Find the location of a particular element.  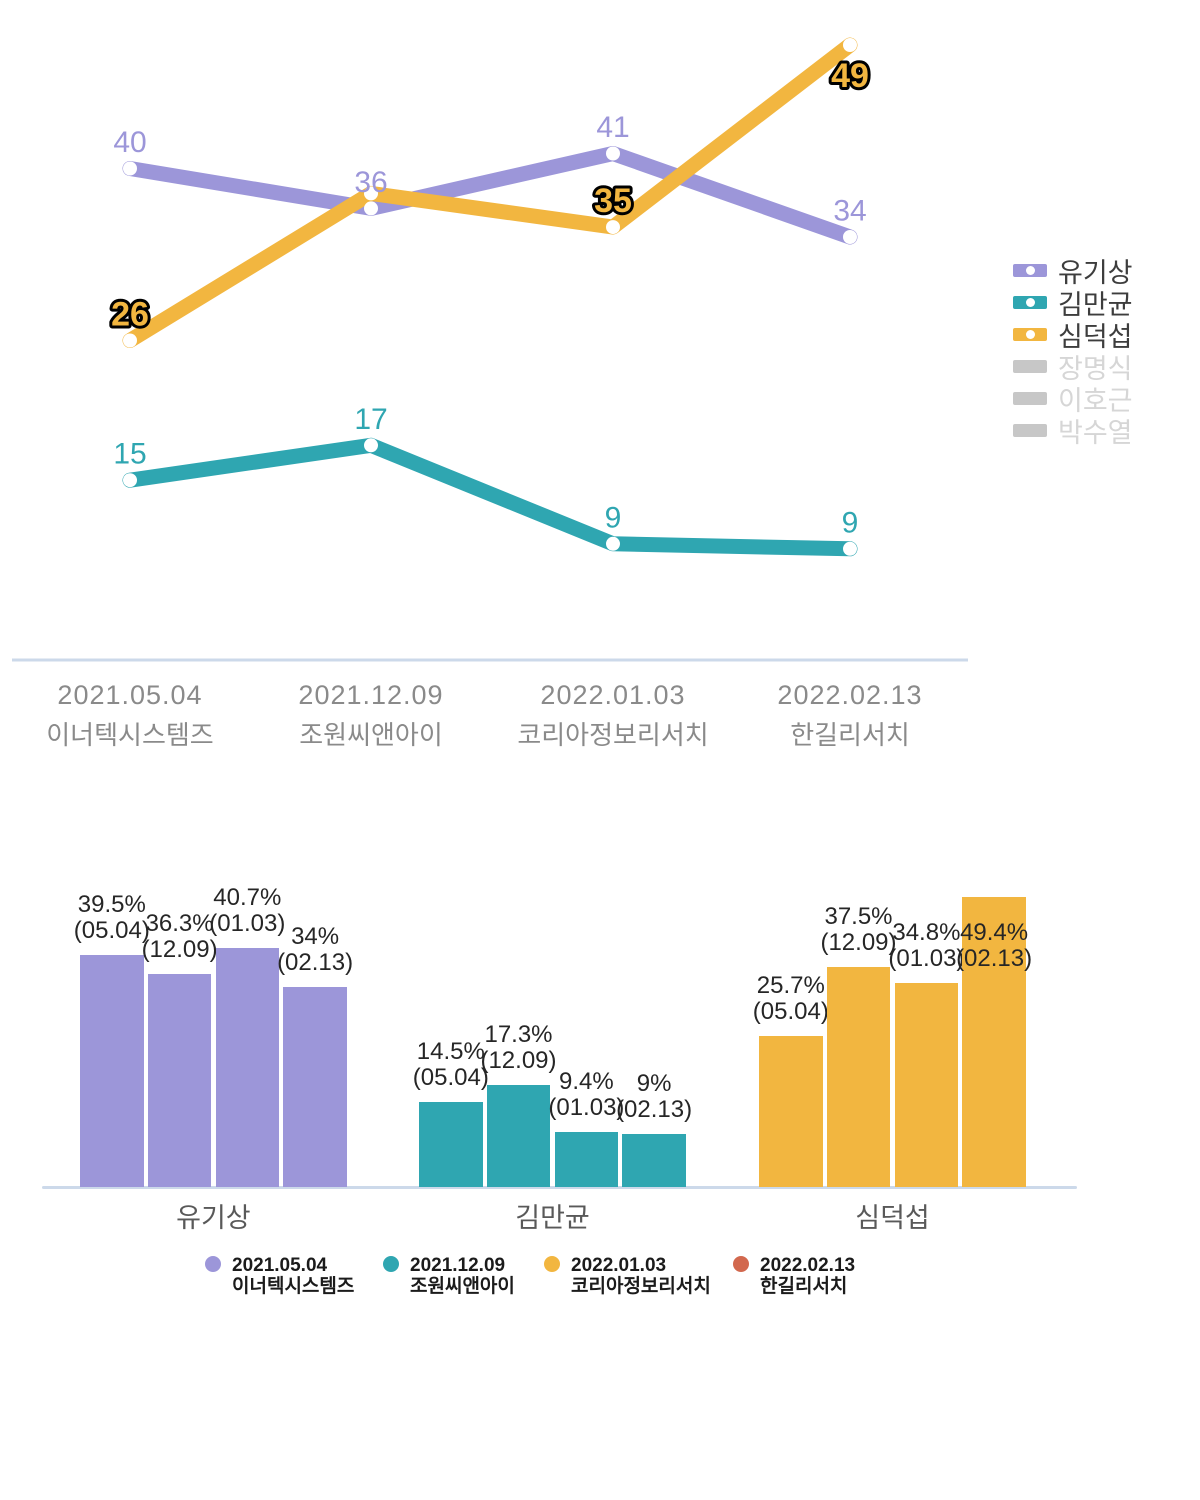

bar-legend-item-2: 2022.01.03 코리아정보리서치 is located at coordinates (627, 1276).